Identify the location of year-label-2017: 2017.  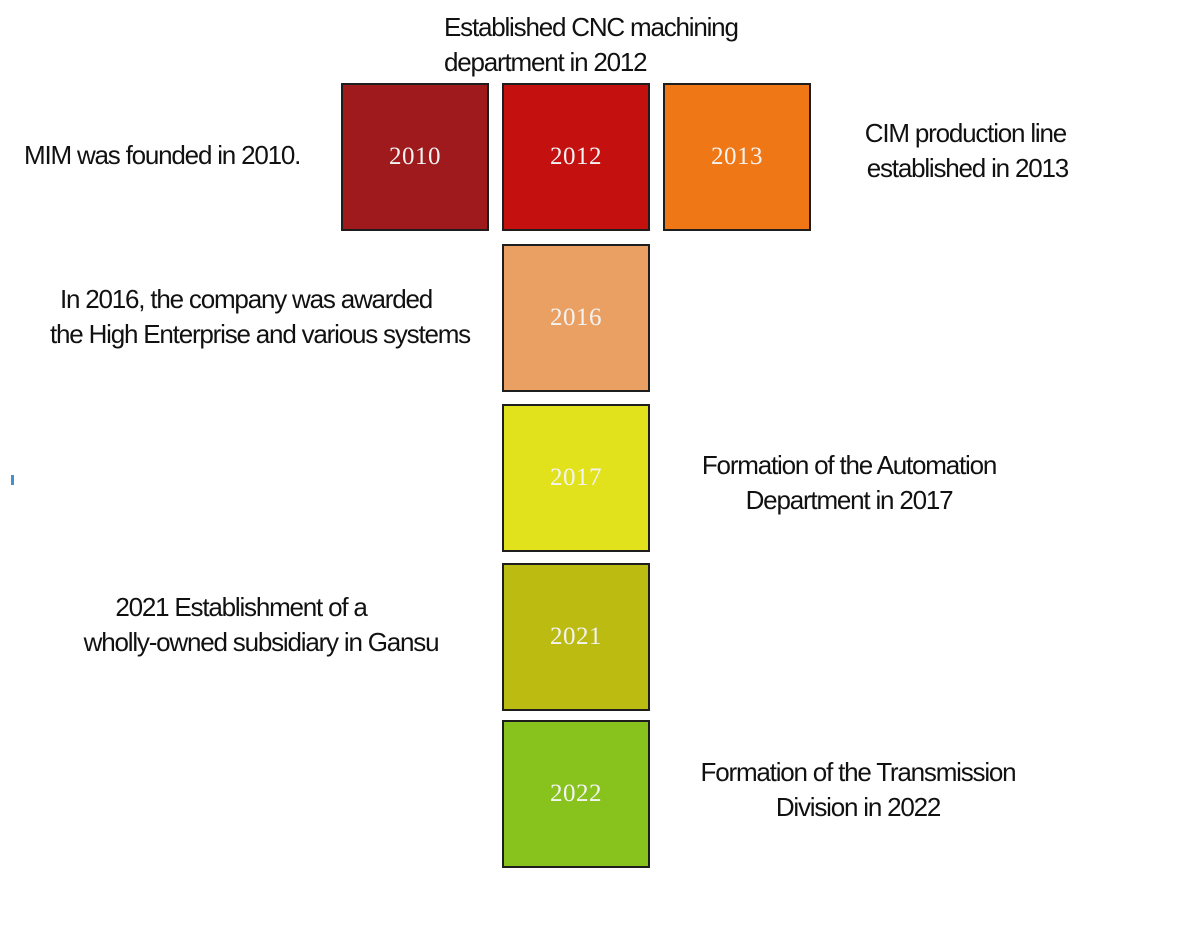
(576, 477).